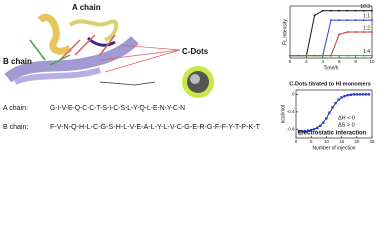 Image resolution: width=378 pixels, height=240 pixels. Describe the element at coordinates (372, 141) in the screenshot. I see `x-tick-label: 25` at that location.